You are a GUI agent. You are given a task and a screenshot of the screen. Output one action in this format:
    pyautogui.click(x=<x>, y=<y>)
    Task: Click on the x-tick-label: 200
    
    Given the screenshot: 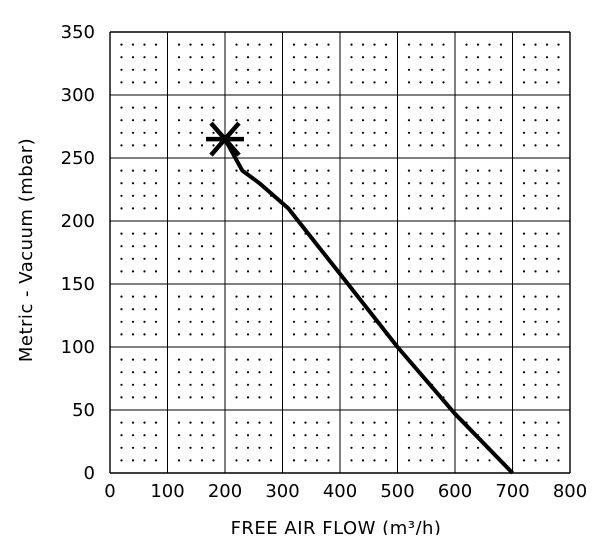 What is the action you would take?
    pyautogui.click(x=225, y=491)
    